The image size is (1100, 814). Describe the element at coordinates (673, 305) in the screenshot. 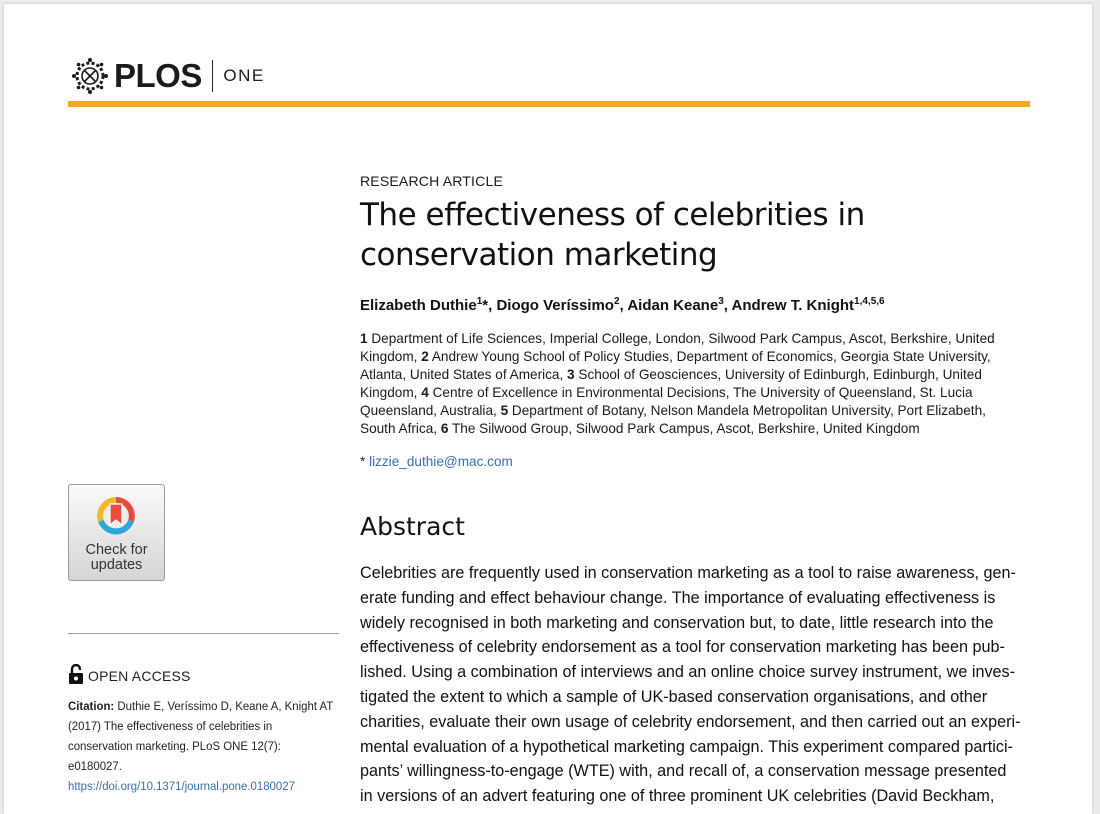

I see `author-name: Aidan Keane` at that location.